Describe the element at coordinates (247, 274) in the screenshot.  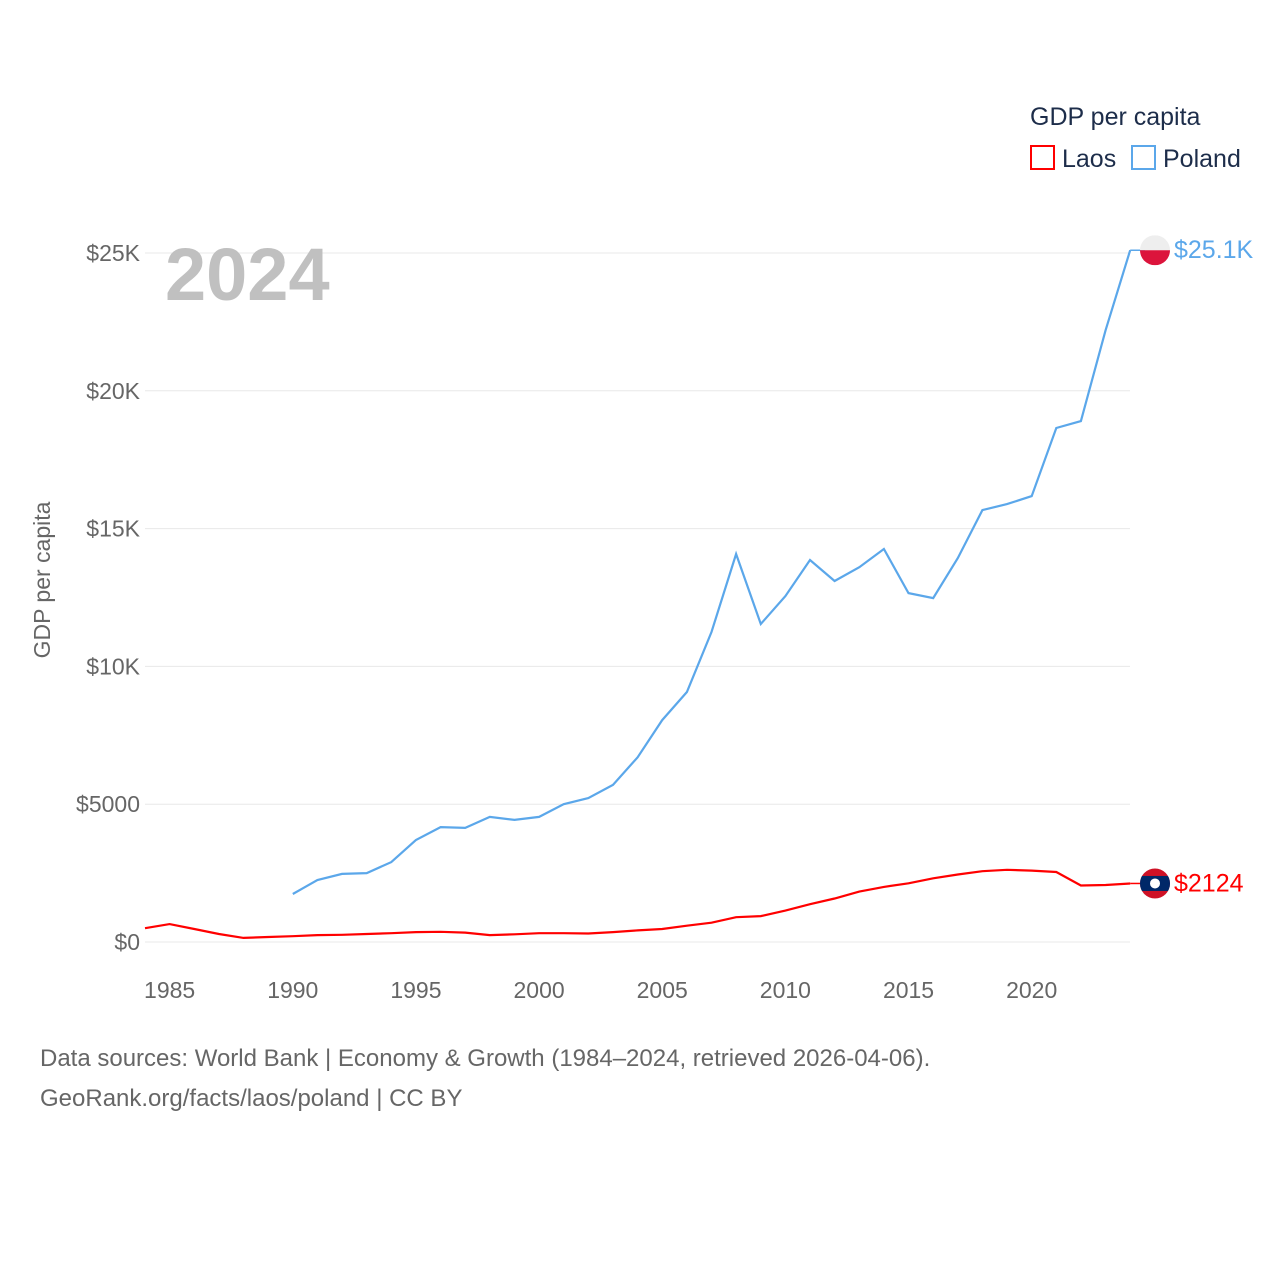
I see `year-label: 2024` at that location.